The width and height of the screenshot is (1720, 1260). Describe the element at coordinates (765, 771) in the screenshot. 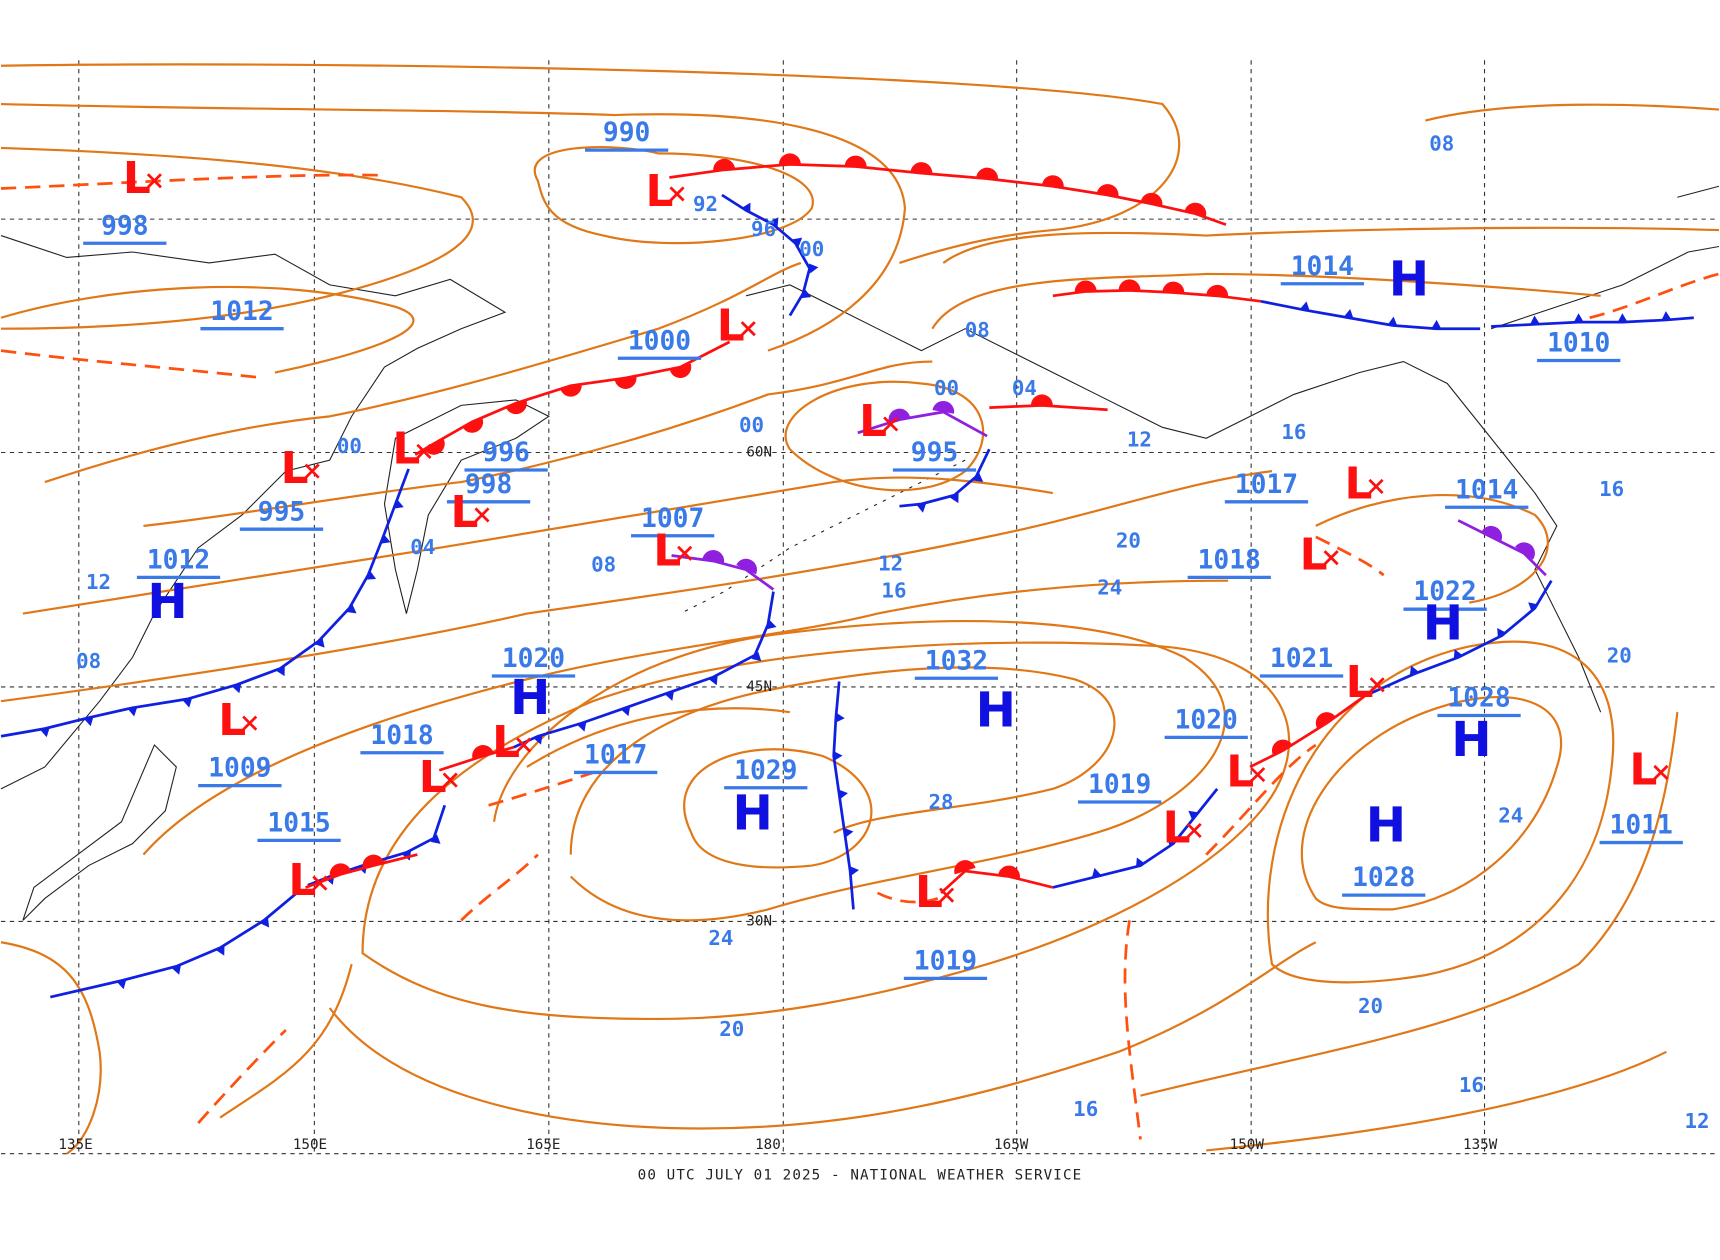

I see `central-pressure: 1029` at that location.